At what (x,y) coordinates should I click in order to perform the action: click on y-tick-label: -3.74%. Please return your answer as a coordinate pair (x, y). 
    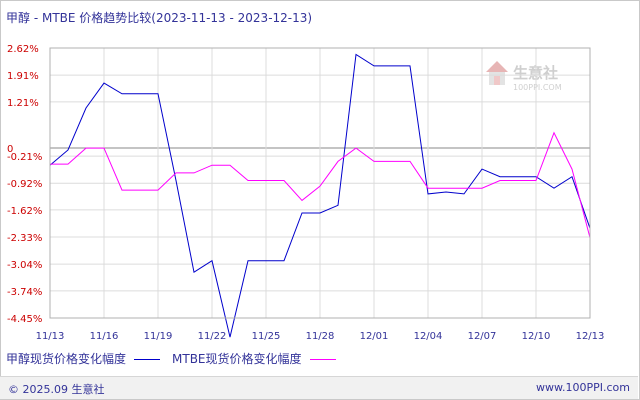
    Looking at the image, I should click on (24, 292).